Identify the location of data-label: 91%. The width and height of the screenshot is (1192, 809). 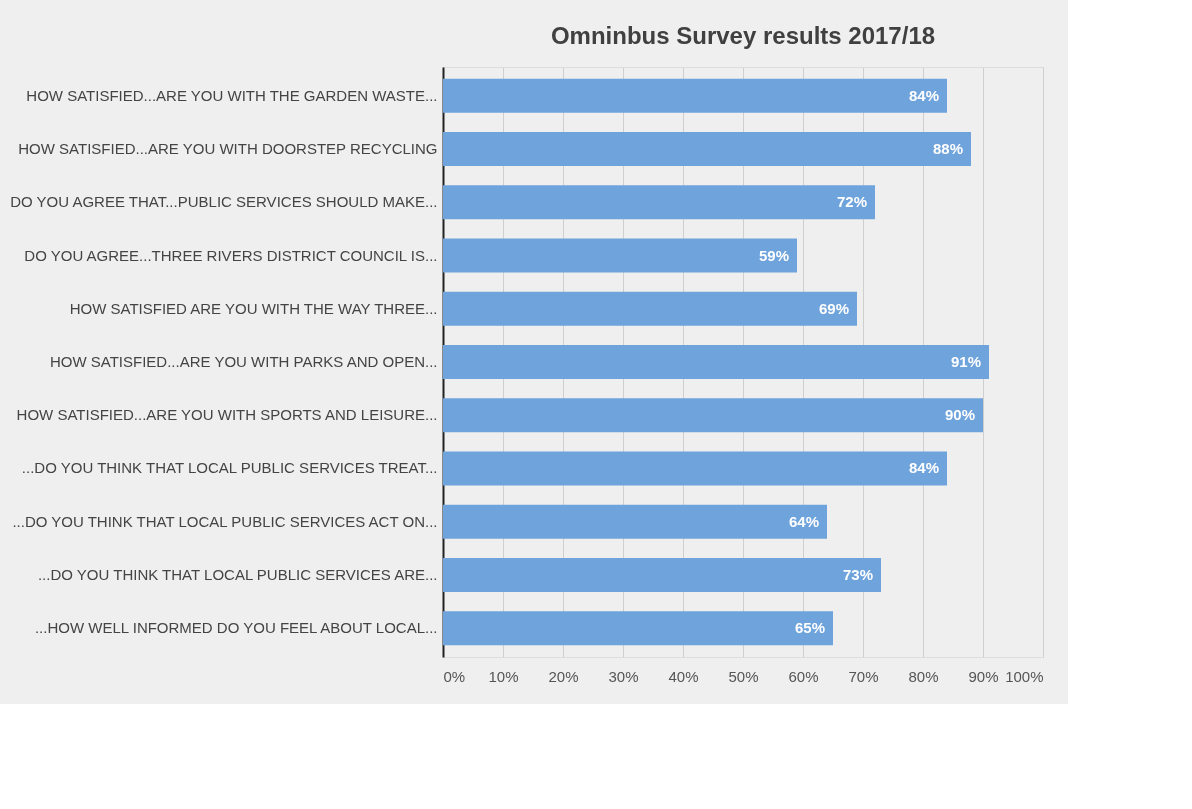
(965, 361).